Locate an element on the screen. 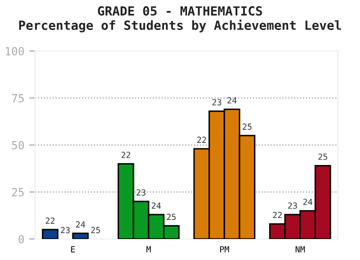 The width and height of the screenshot is (360, 260). y-tick-label: 0 is located at coordinates (21, 239).